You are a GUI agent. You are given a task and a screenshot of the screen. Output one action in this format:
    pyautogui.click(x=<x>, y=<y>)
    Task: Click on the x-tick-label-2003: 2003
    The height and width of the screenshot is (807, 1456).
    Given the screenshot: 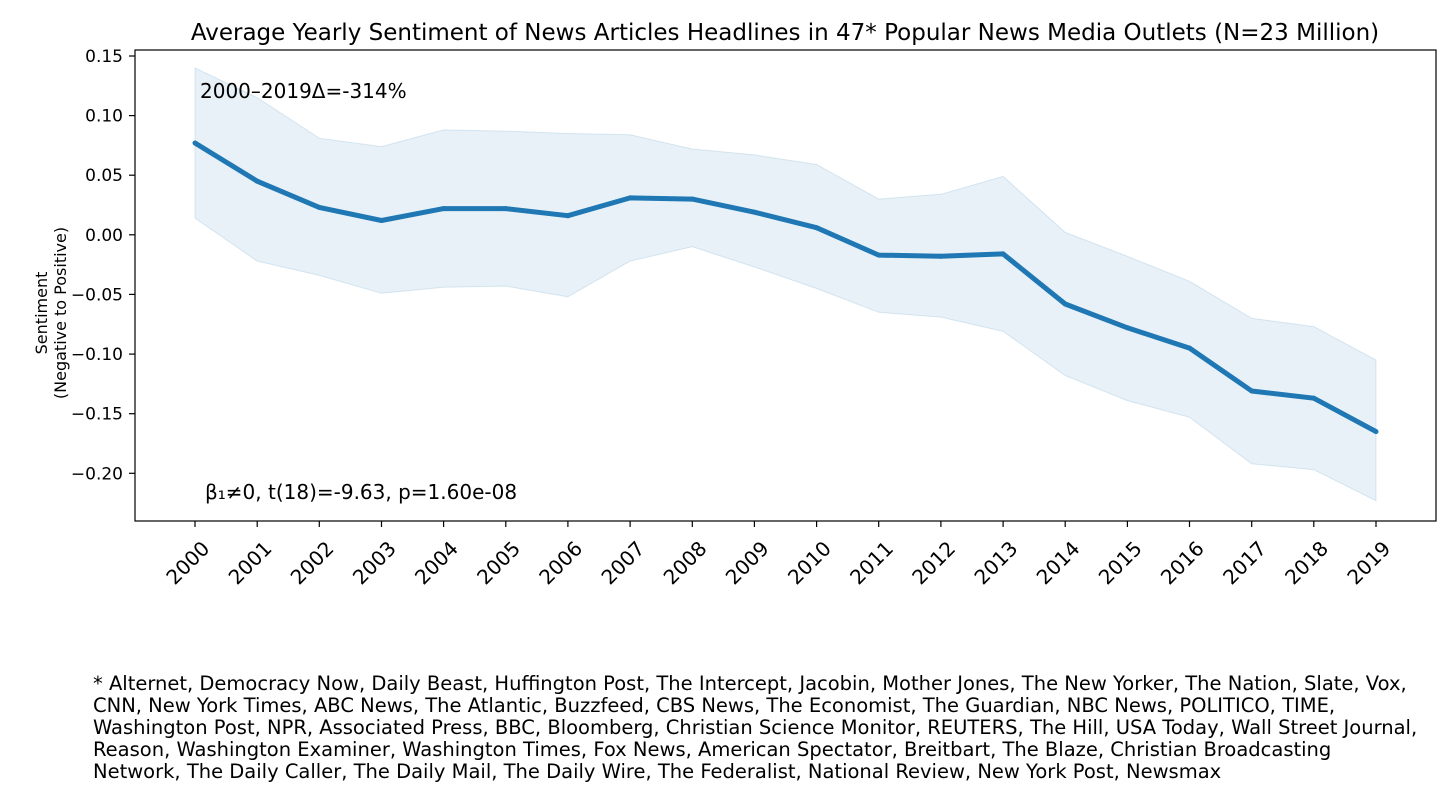 What is the action you would take?
    pyautogui.click(x=374, y=562)
    